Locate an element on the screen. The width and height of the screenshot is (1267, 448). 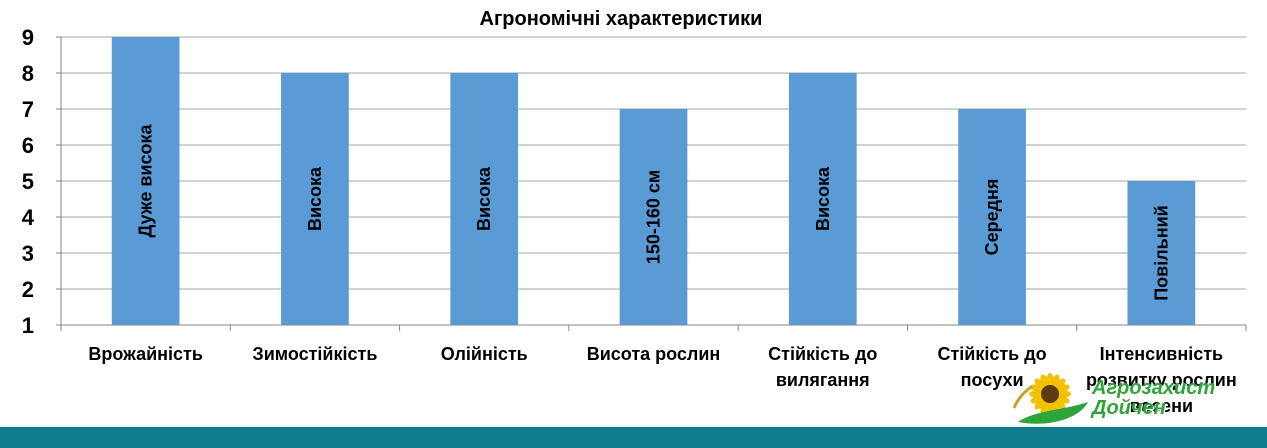
footer-bar is located at coordinates (633, 437).